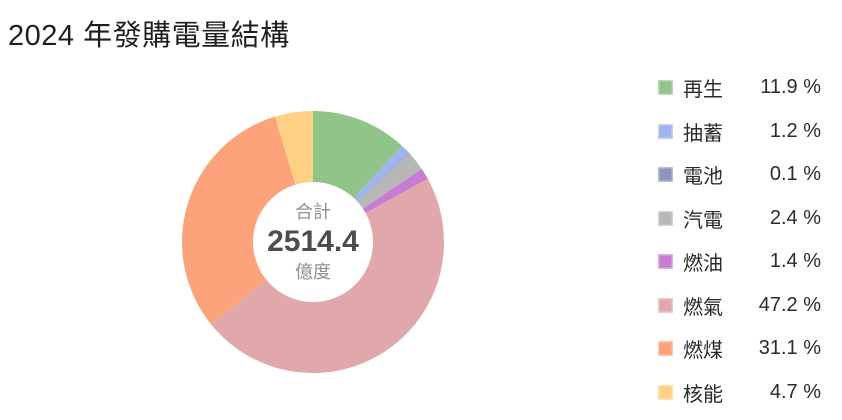 The height and width of the screenshot is (420, 842). Describe the element at coordinates (293, 148) in the screenshot. I see `donut-slice-nuclear` at that location.